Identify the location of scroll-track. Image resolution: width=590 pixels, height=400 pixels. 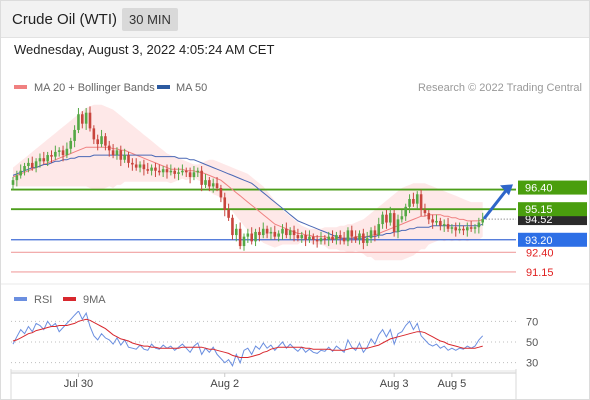
(263, 372).